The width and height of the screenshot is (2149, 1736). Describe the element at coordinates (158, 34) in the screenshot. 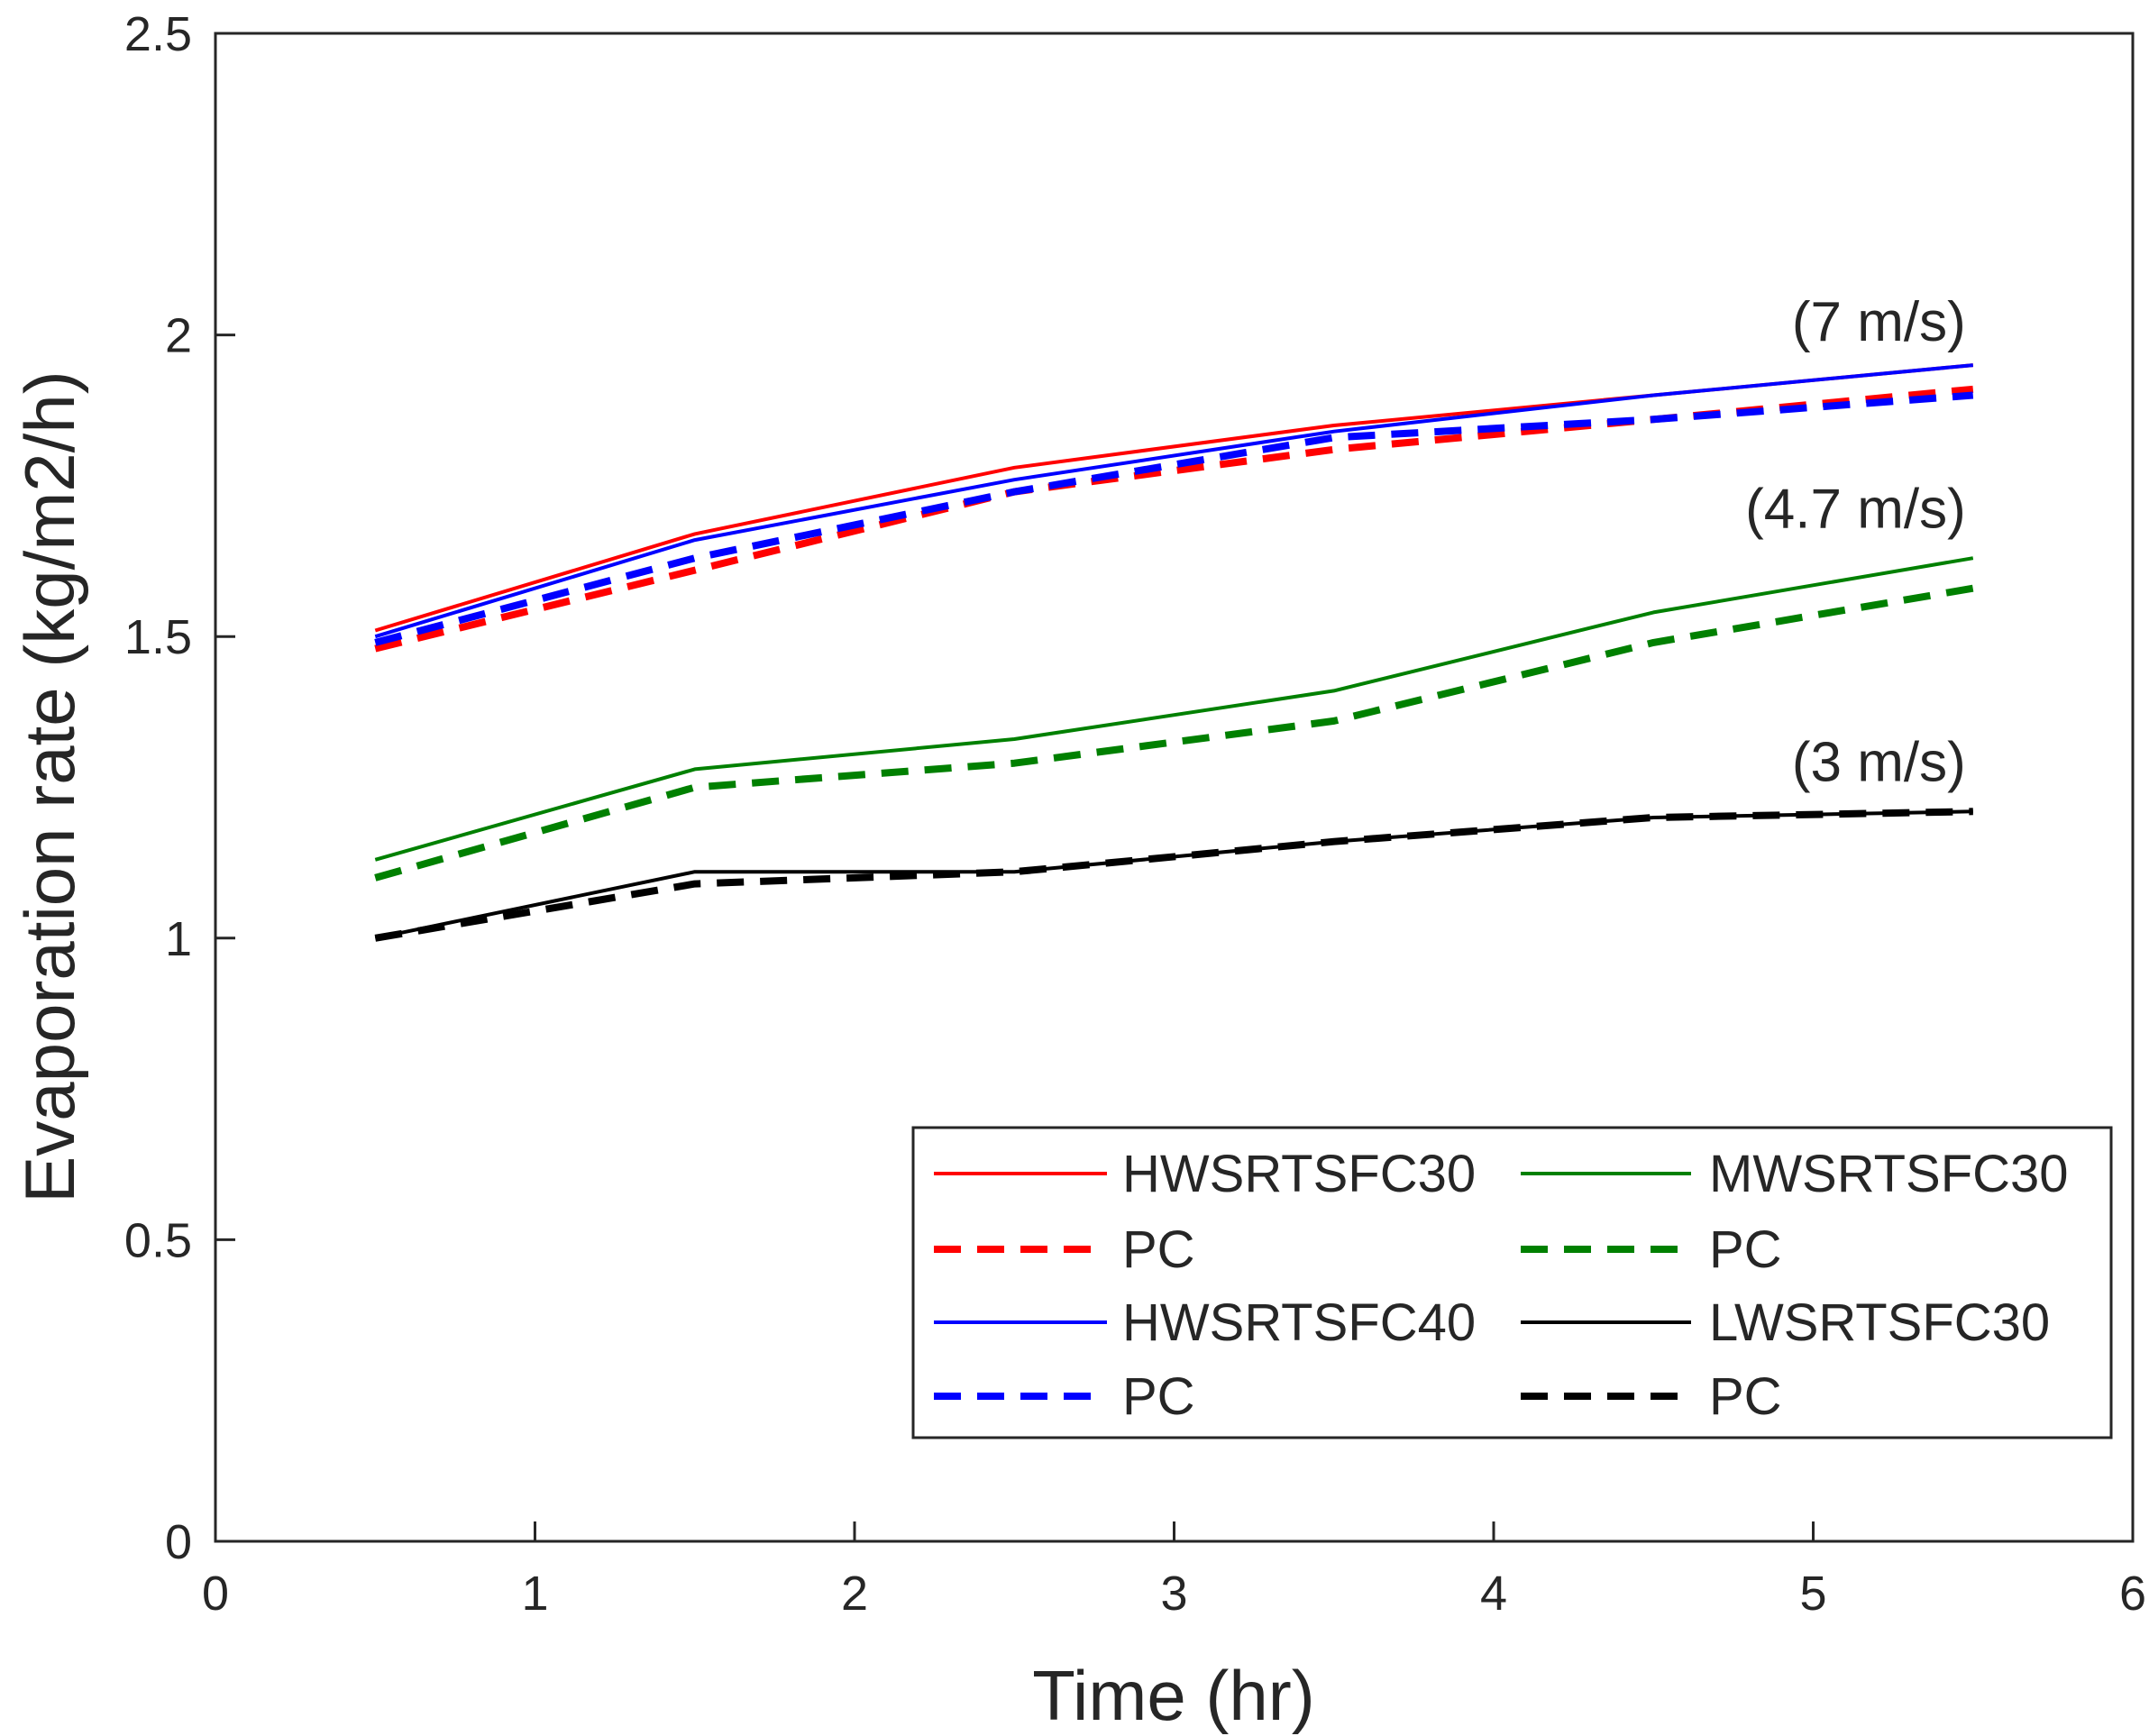

I see `y-tick-label: 2.5` at that location.